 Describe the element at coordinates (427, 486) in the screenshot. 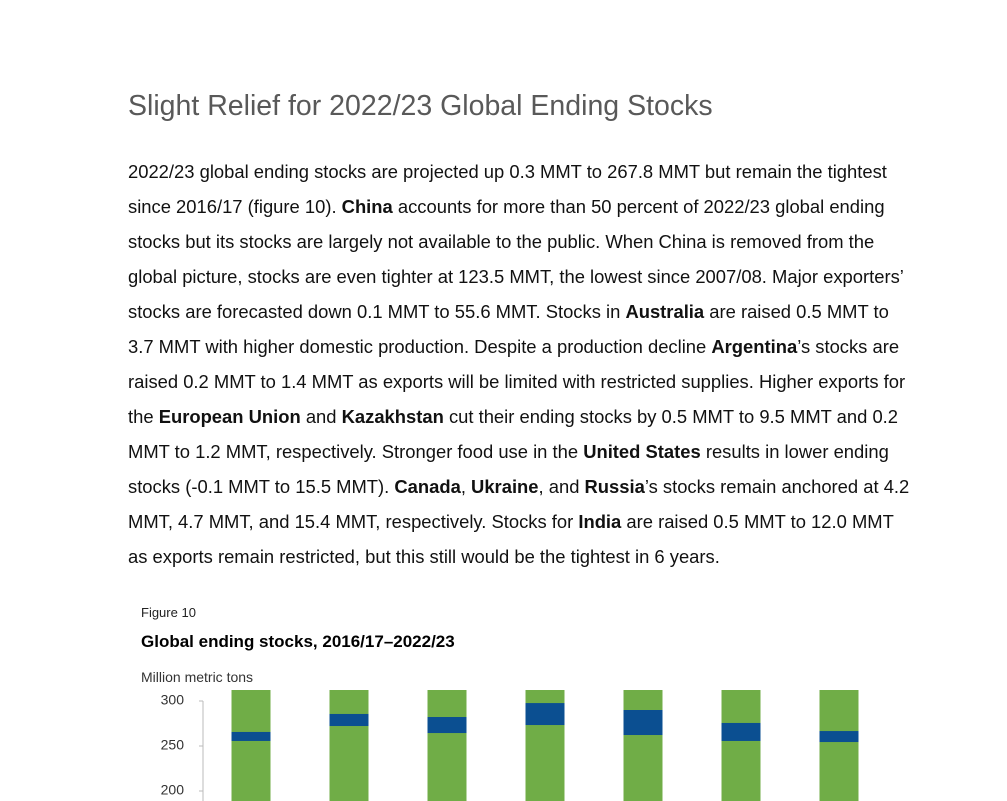

I see `bold-text: Canada` at that location.